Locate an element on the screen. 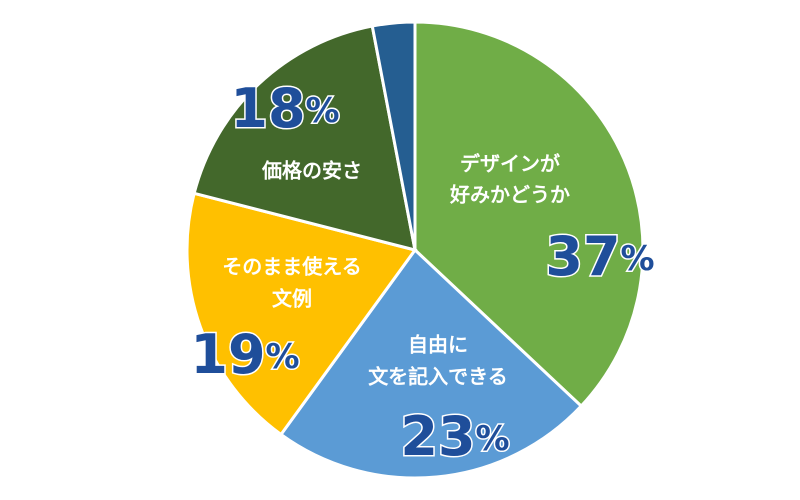  slice-label: そのまま使える is located at coordinates (291, 267).